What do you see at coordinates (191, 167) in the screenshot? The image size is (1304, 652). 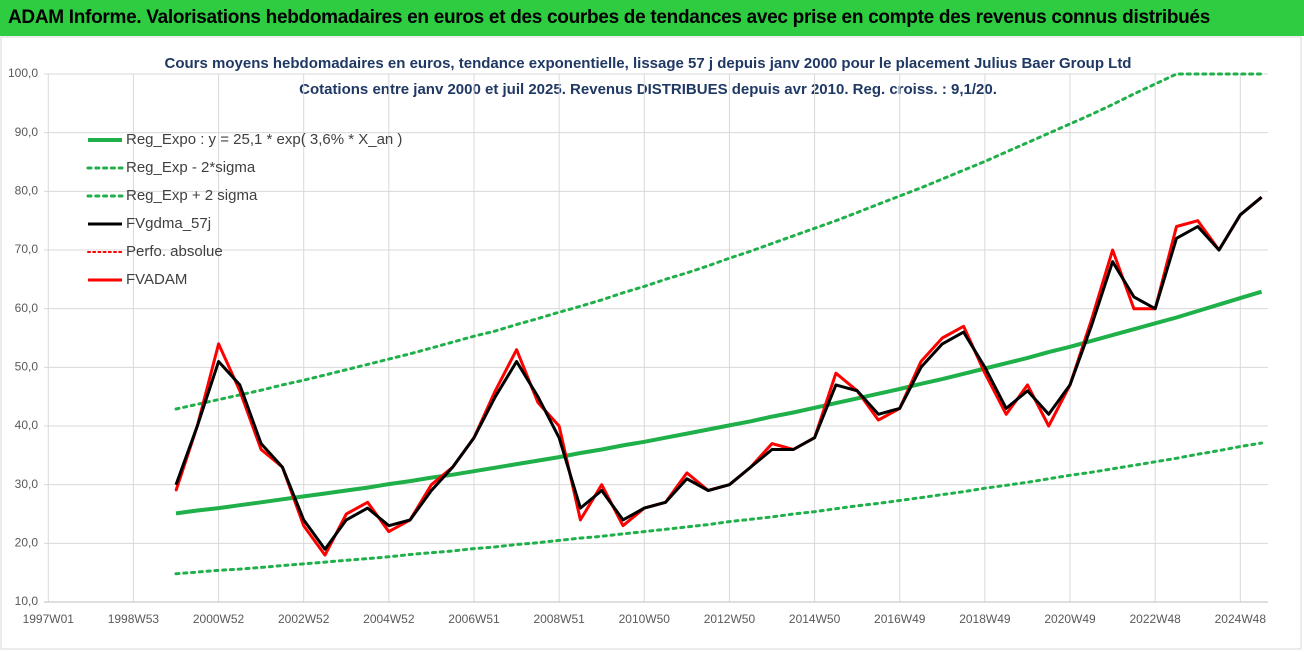 I see `legend-label: Reg_Exp - 2*sigma` at bounding box center [191, 167].